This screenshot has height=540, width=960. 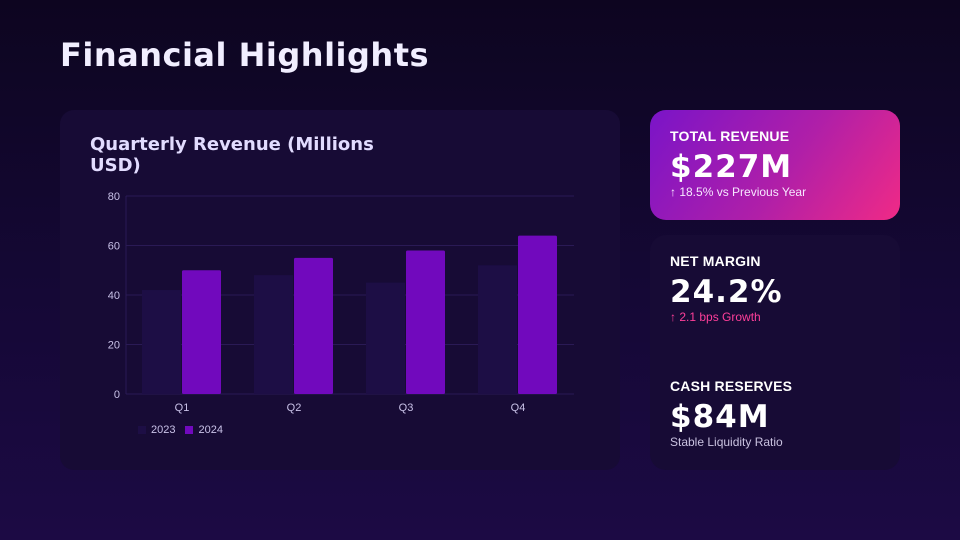 I want to click on y-tick-label-60: 60, so click(x=114, y=247).